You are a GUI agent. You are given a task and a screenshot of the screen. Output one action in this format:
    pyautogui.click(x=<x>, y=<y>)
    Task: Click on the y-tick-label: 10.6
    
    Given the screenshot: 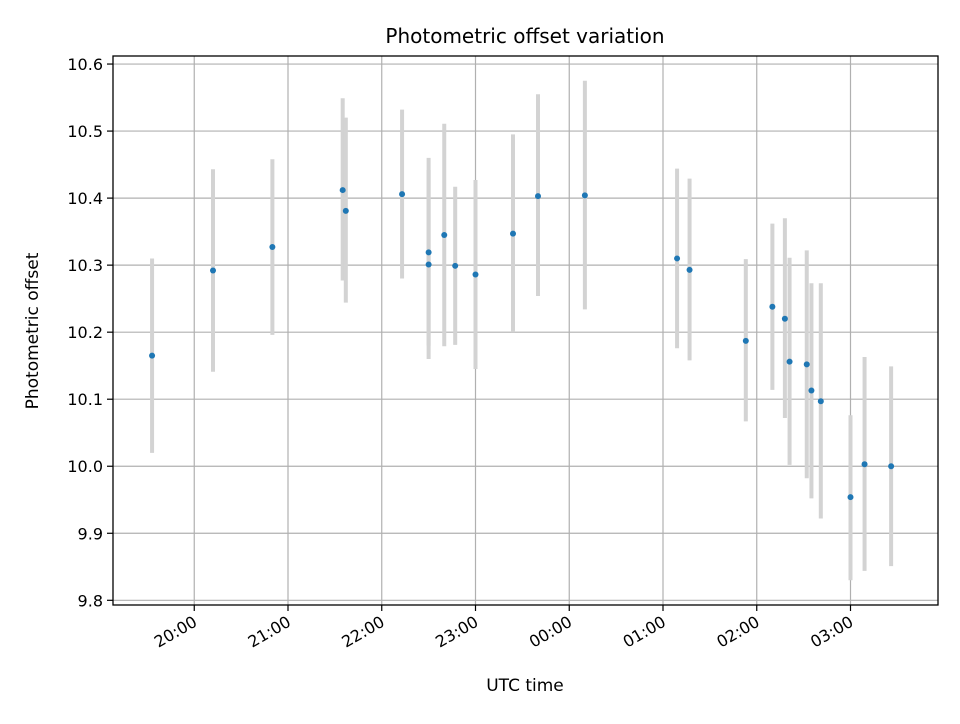 What is the action you would take?
    pyautogui.click(x=85, y=64)
    